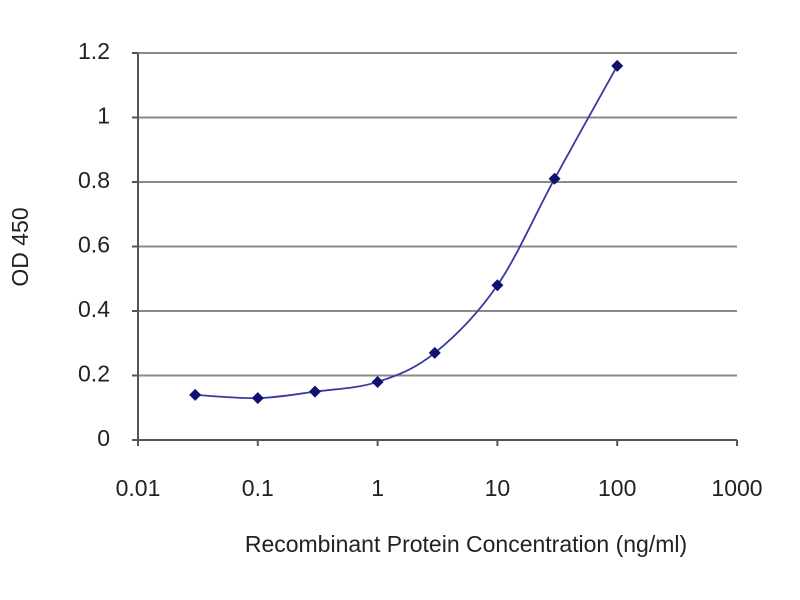 The height and width of the screenshot is (600, 800). I want to click on y-axis-title: OD 450, so click(20, 246).